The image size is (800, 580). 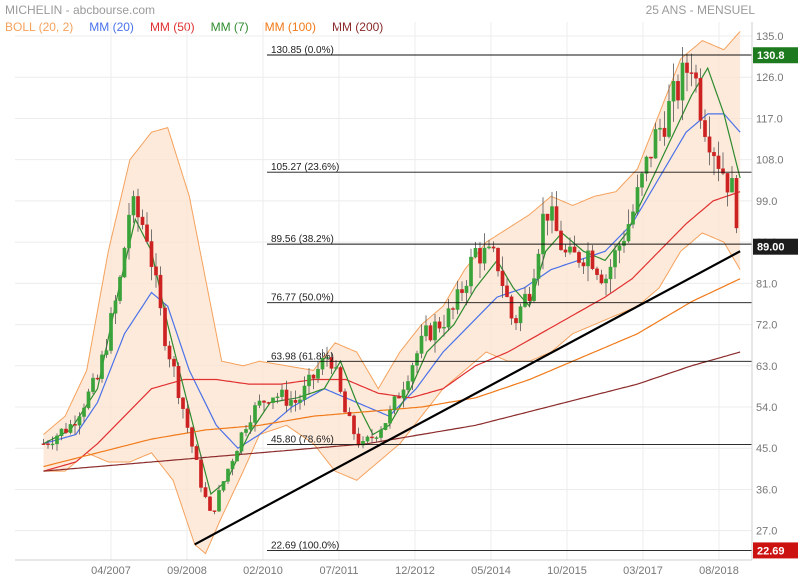 I want to click on y-tick-label: 54.0, so click(x=766, y=408).